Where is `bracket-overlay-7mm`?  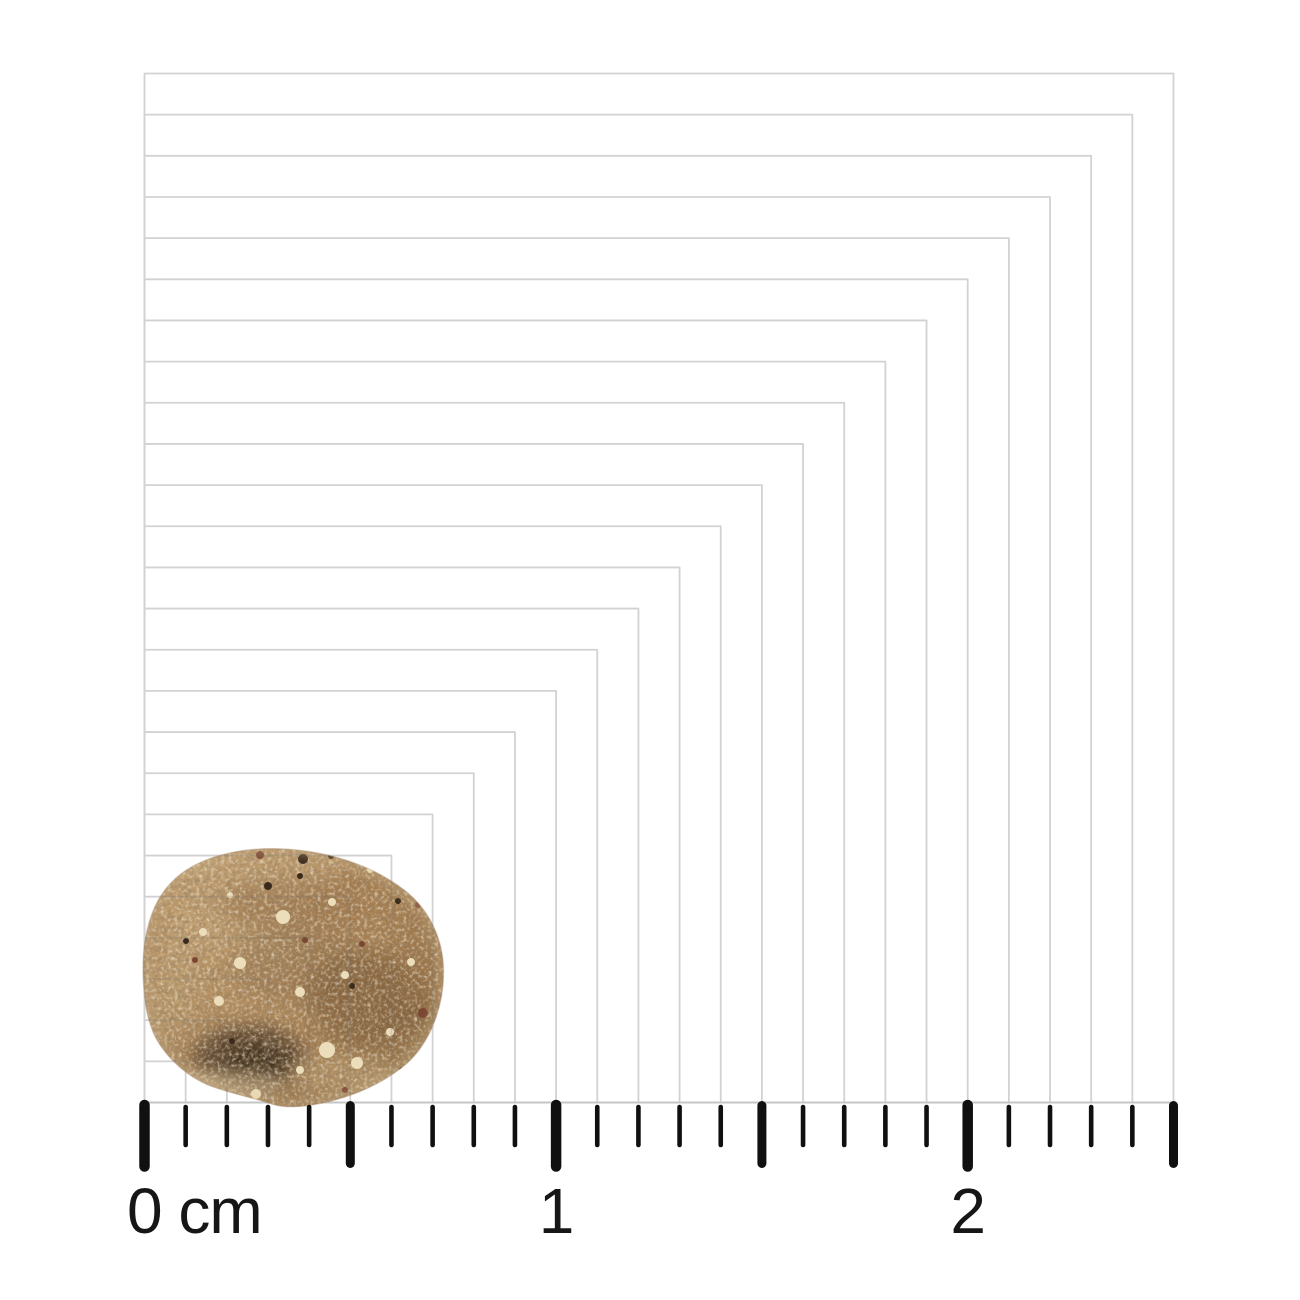 bracket-overlay-7mm is located at coordinates (288, 975).